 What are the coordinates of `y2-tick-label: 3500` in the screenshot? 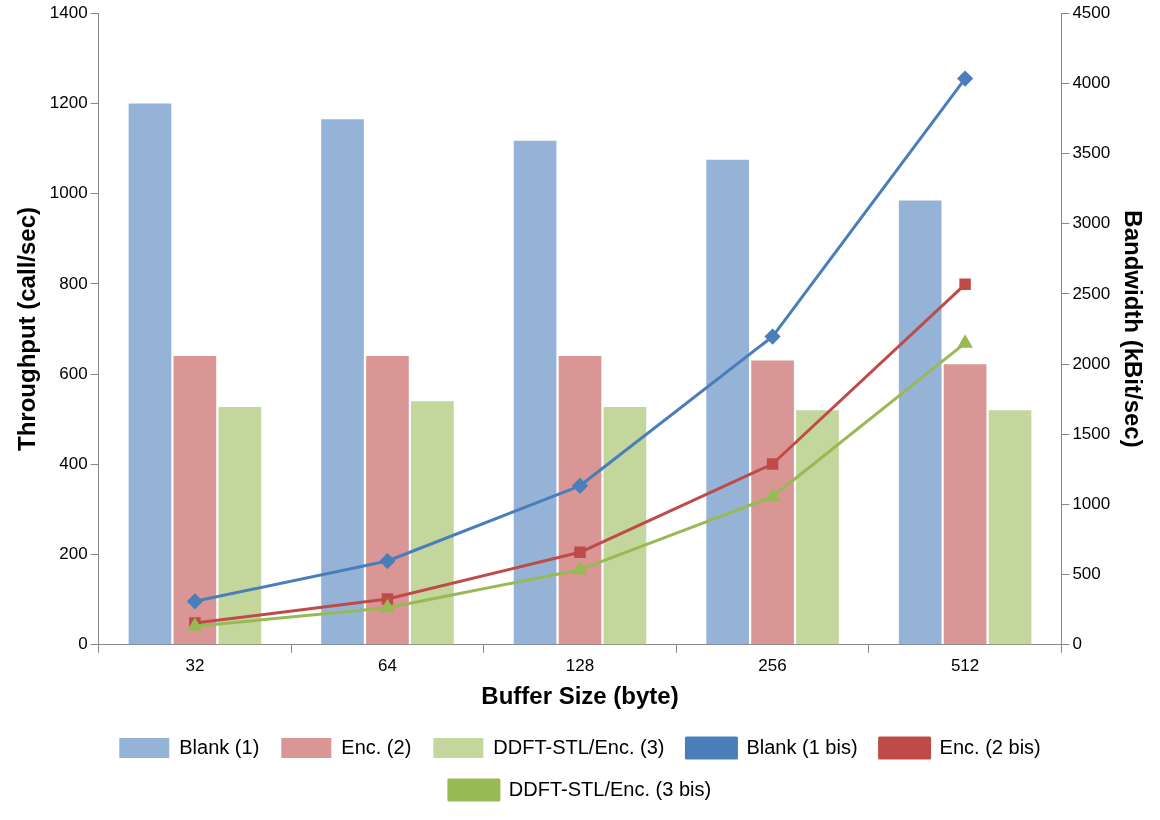 It's located at (1091, 153).